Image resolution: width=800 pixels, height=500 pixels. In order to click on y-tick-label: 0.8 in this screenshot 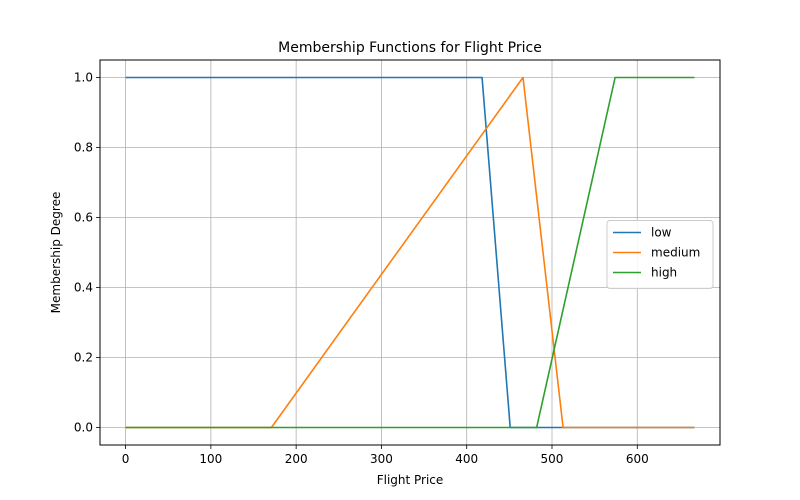, I will do `click(83, 148)`.